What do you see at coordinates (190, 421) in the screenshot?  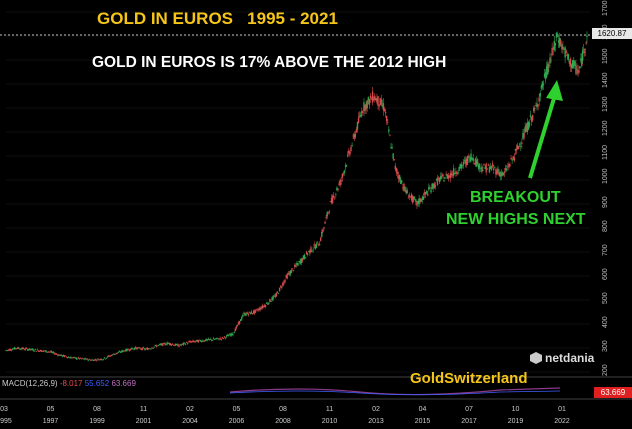 I see `x-tick-year: 2004` at bounding box center [190, 421].